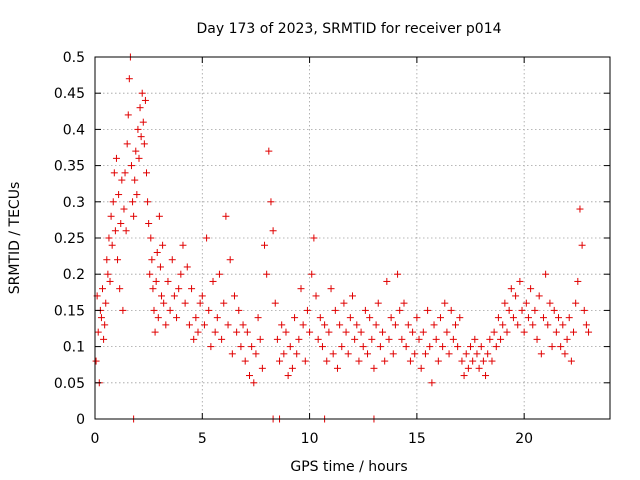 This screenshot has width=640, height=480. Describe the element at coordinates (74, 130) in the screenshot. I see `y-tick-label: 0.4` at that location.